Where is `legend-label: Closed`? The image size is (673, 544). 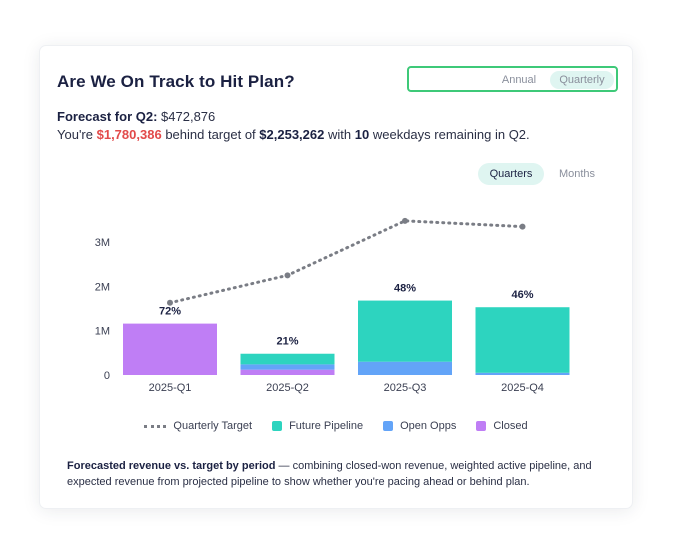 legend-label: Closed is located at coordinates (510, 426).